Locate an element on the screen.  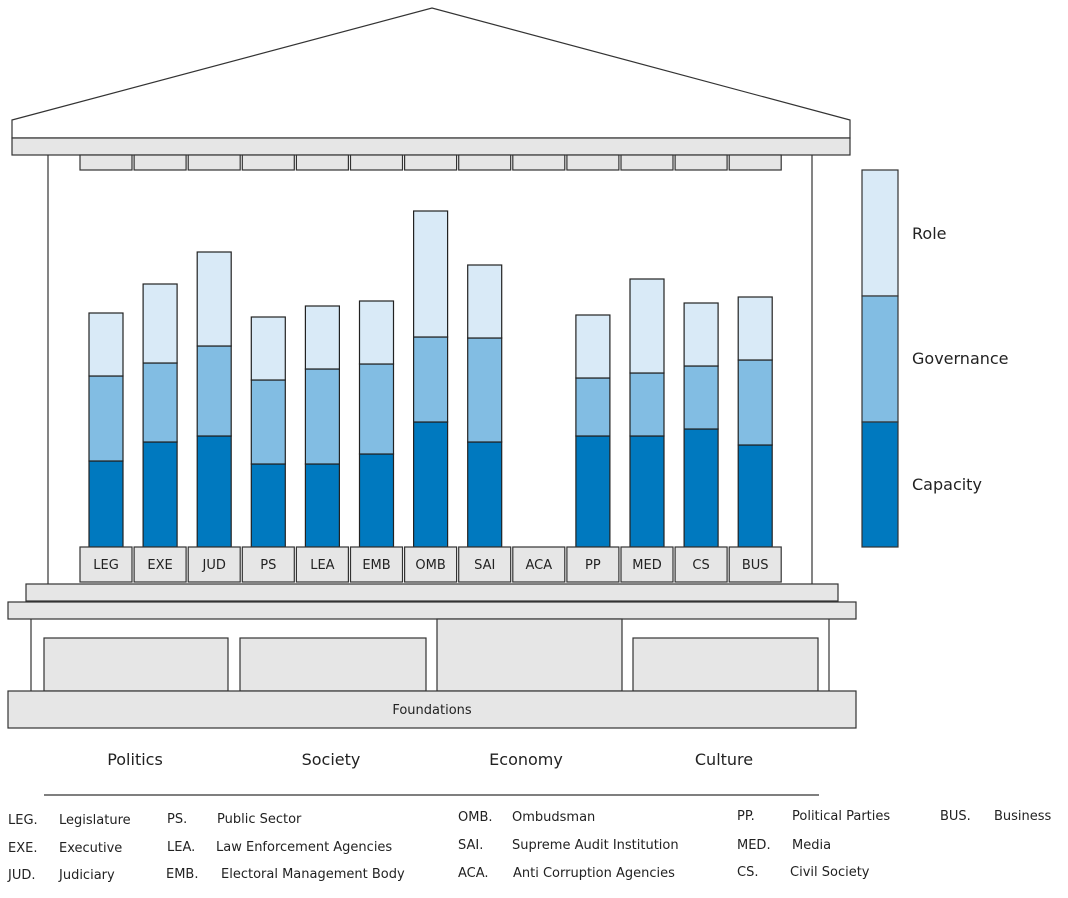
bar-ps-capacity is located at coordinates (268, 505).